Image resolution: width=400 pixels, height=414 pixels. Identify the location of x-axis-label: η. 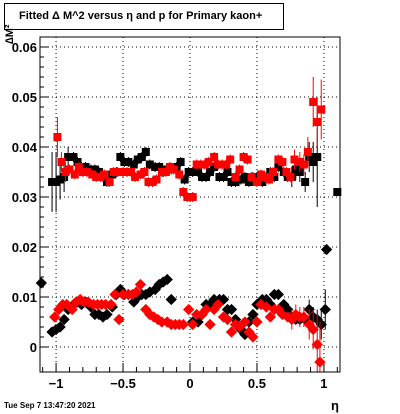
(335, 405).